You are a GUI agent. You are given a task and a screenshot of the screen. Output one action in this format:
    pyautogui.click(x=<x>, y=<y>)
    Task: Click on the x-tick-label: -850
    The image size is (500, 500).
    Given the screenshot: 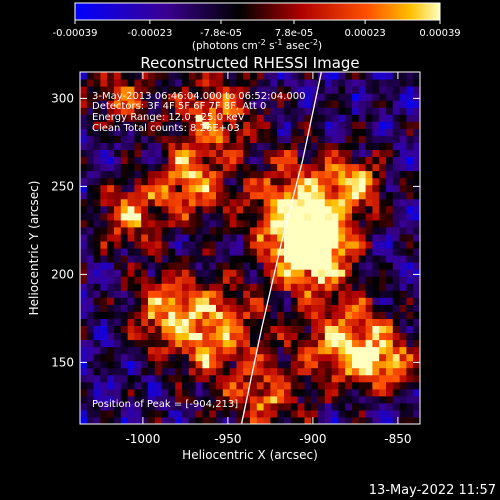 What is the action you would take?
    pyautogui.click(x=397, y=439)
    